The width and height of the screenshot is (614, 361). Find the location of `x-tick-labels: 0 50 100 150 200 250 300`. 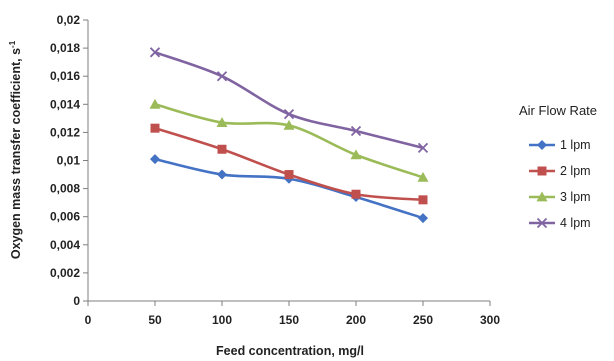

x-tick-labels: 0 50 100 150 200 250 300 is located at coordinates (293, 320).